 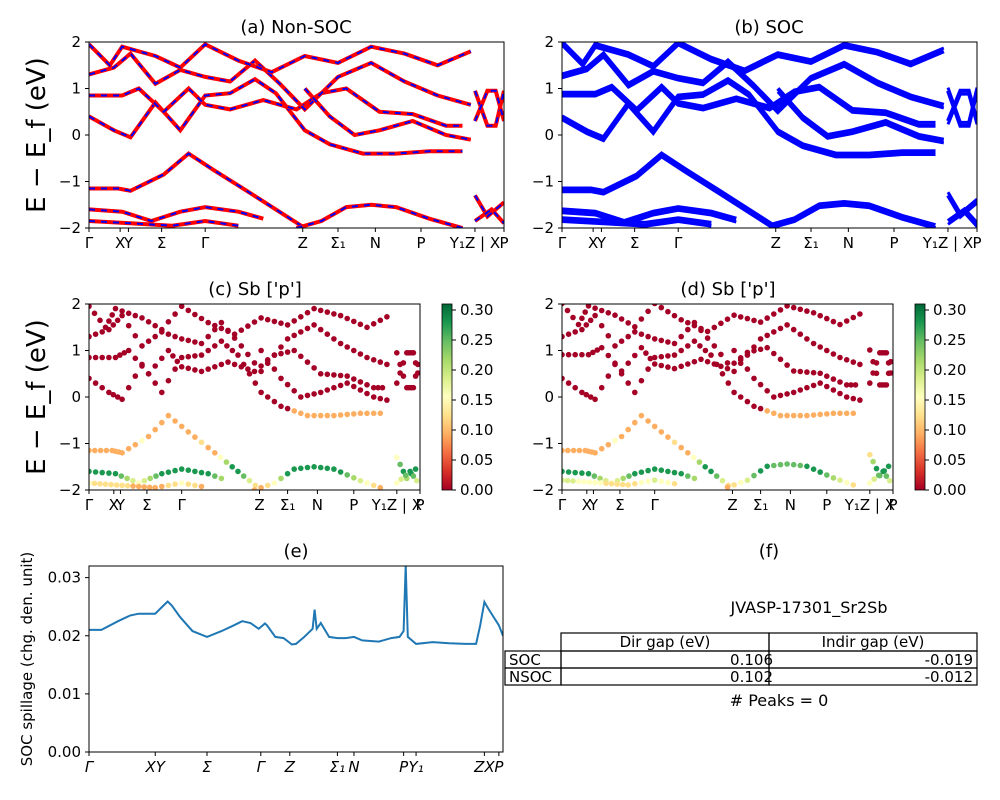 I want to click on peaks-label: # Peaks = 0, so click(x=779, y=700).